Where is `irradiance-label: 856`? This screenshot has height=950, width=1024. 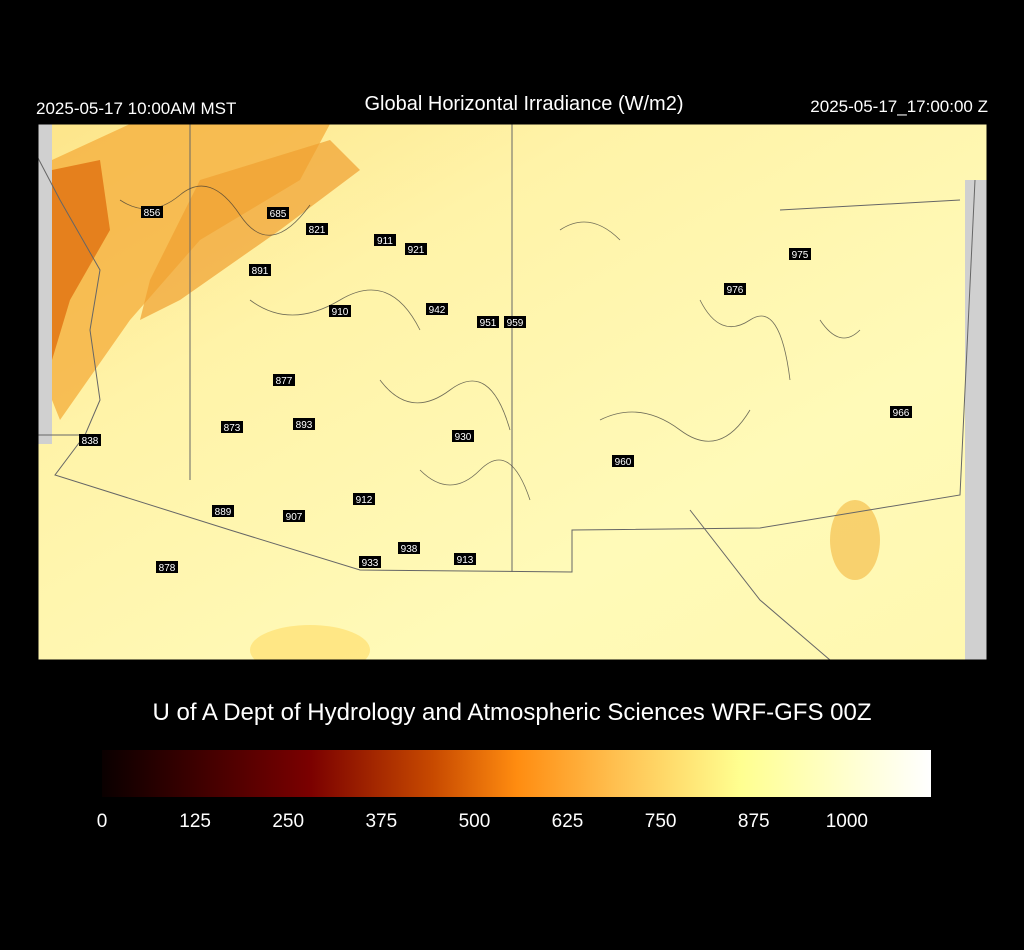 irradiance-label: 856 is located at coordinates (152, 213).